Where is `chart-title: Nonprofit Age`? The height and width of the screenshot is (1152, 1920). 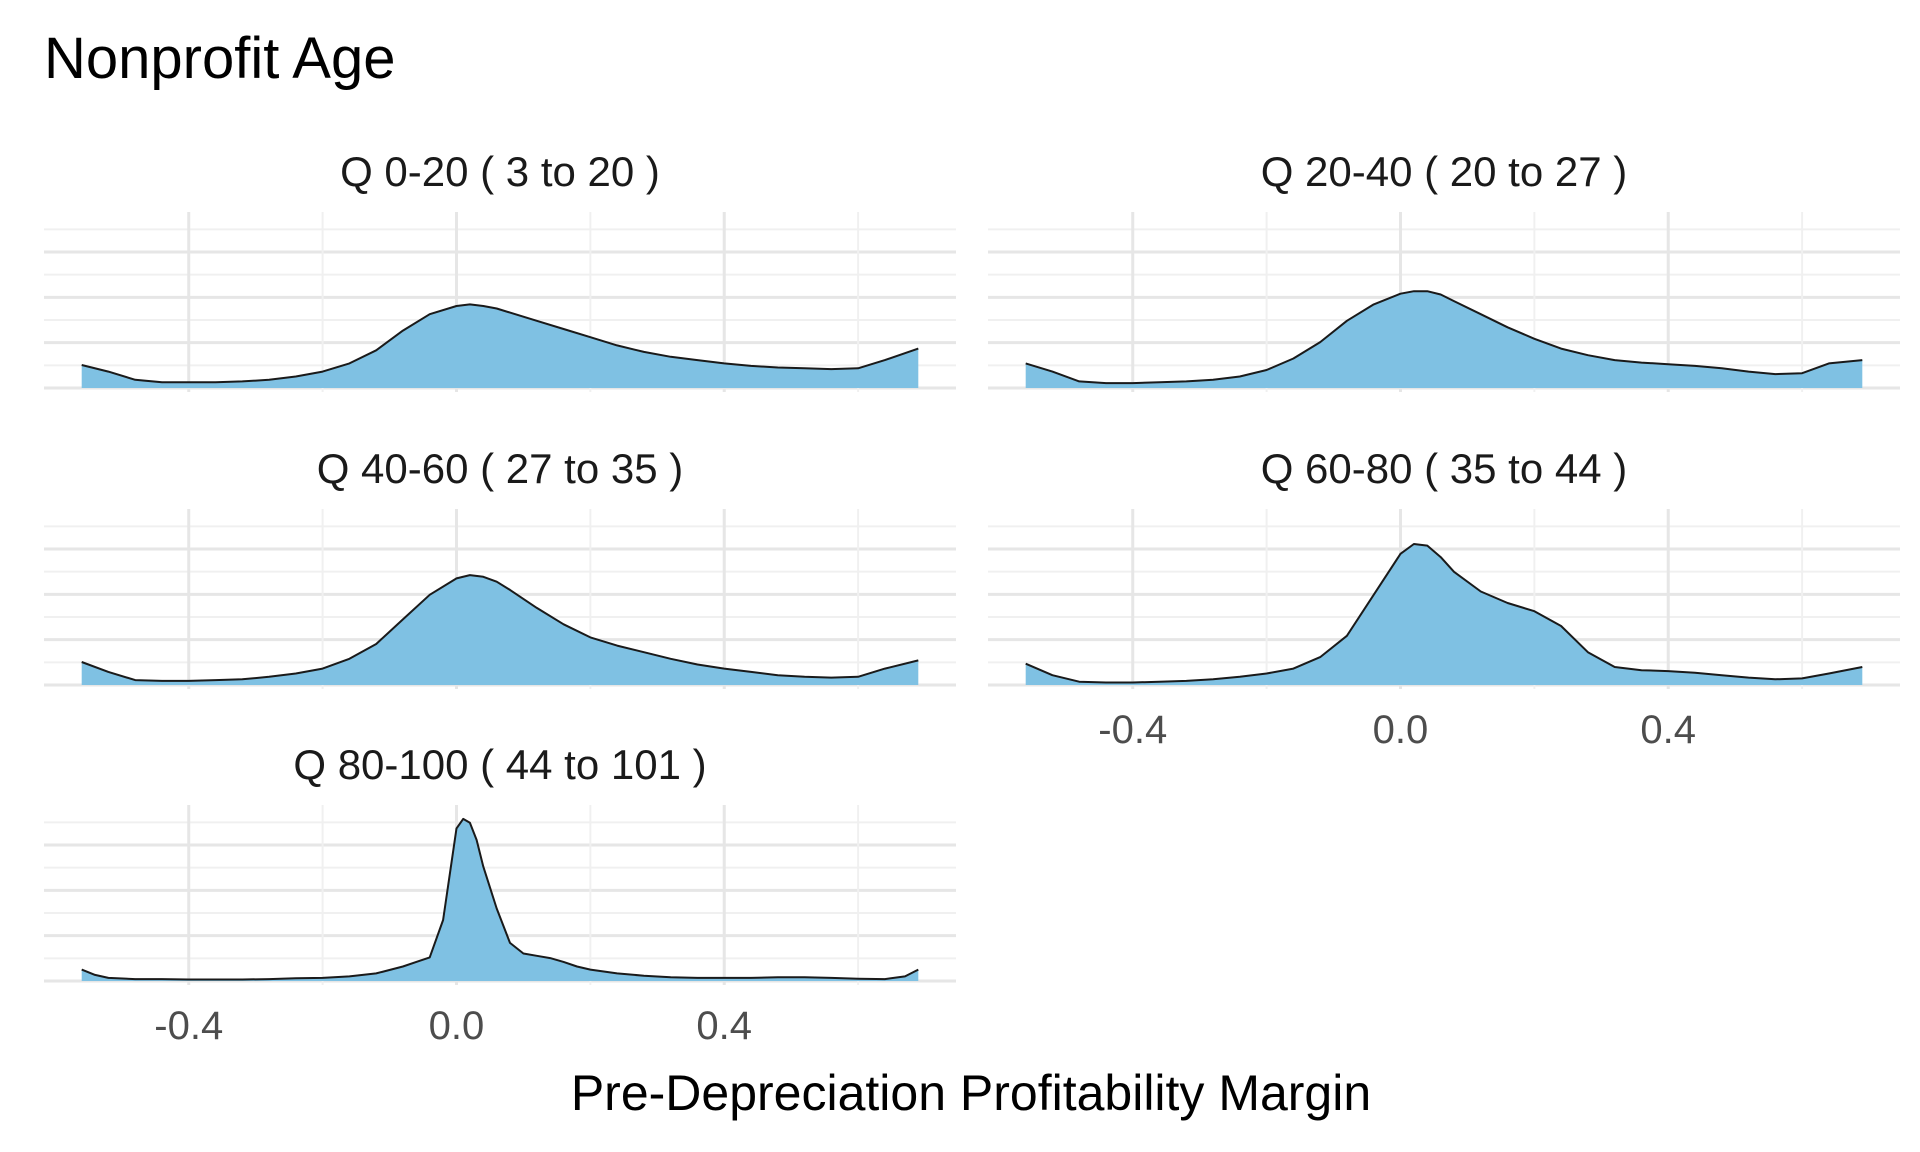
chart-title: Nonprofit Age is located at coordinates (219, 58).